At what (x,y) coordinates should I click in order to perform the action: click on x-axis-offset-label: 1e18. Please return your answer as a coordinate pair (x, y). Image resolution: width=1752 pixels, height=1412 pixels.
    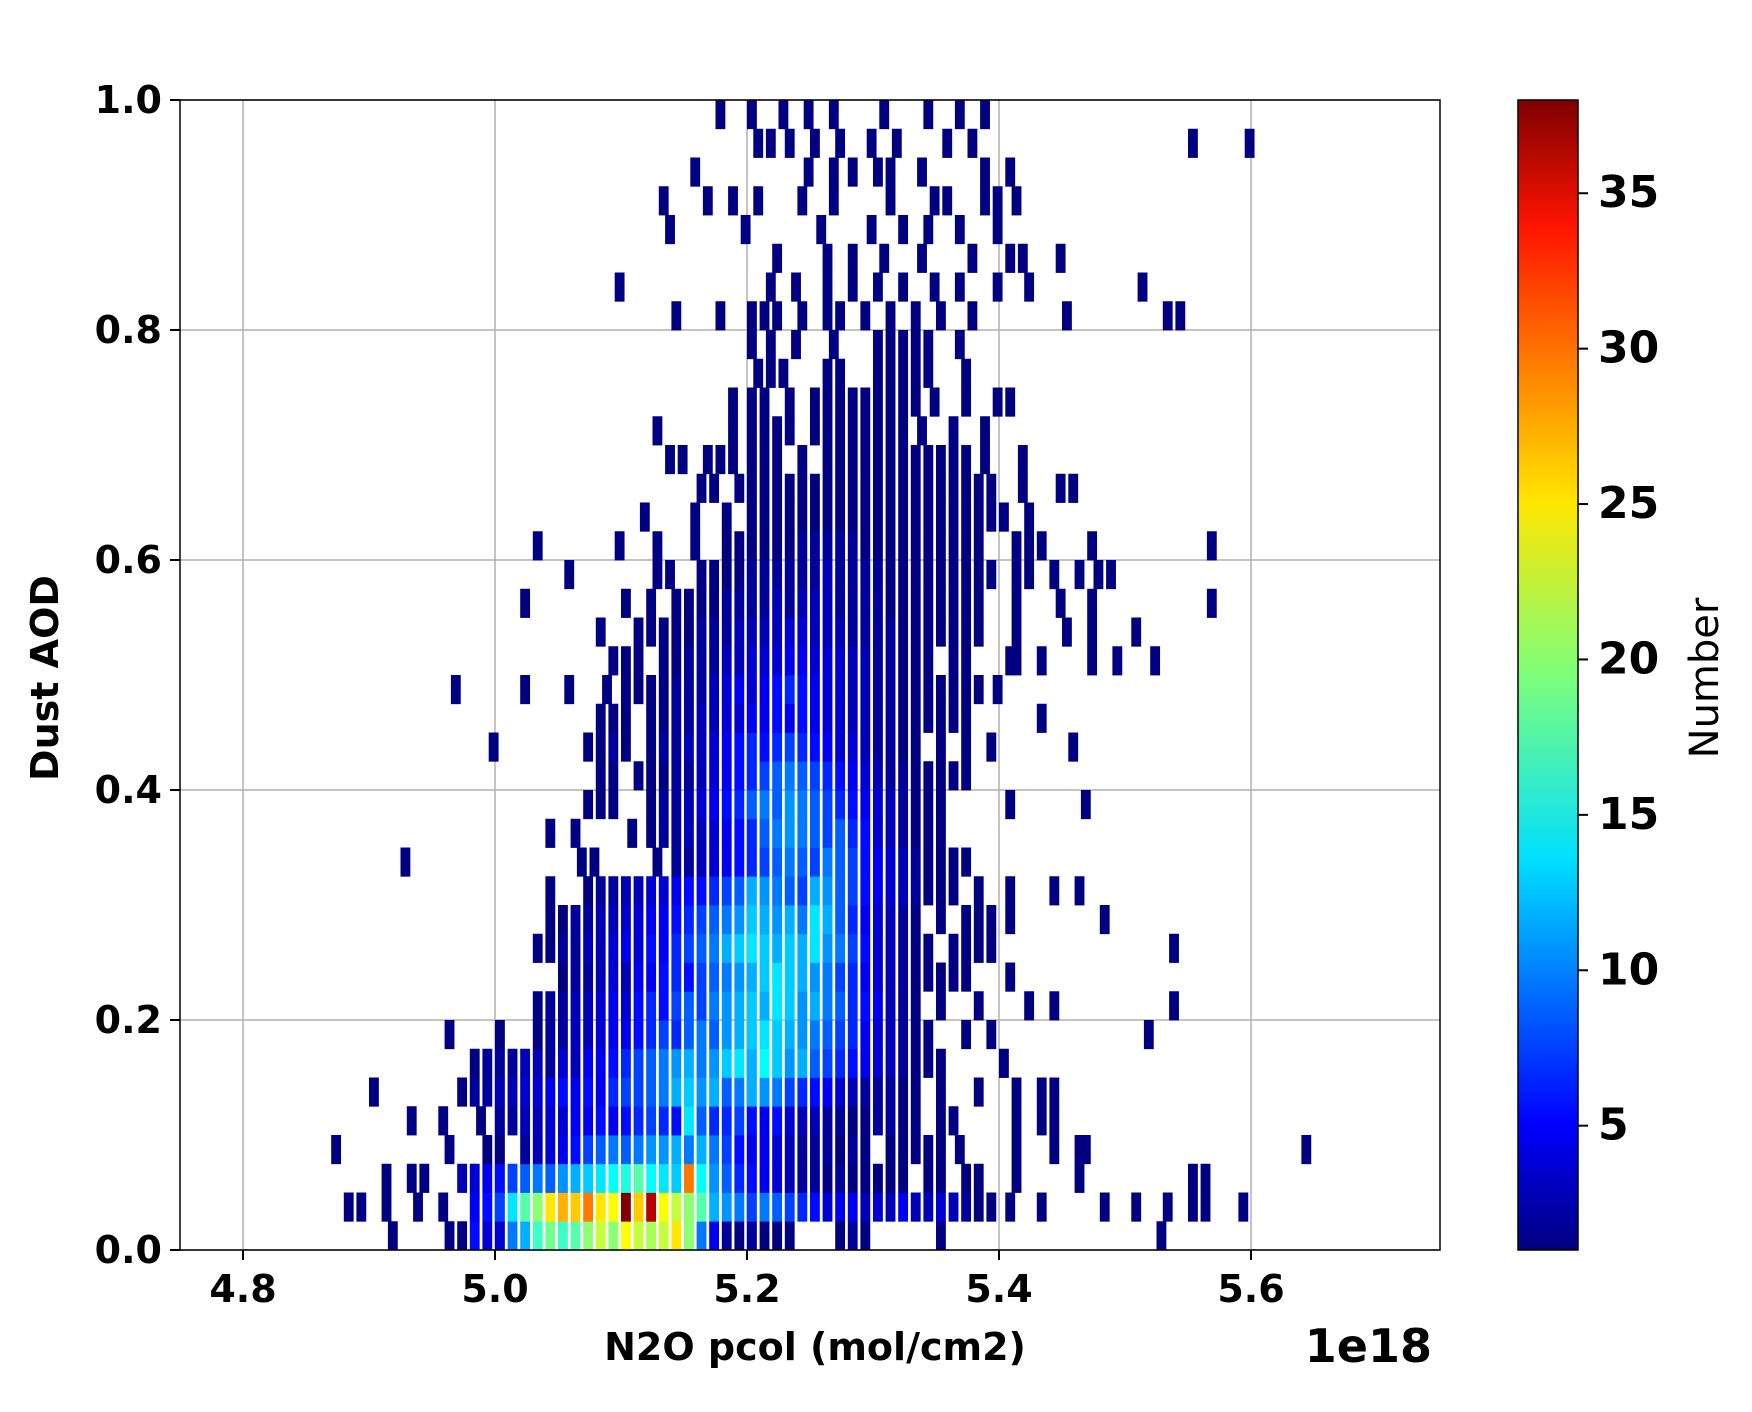
    Looking at the image, I should click on (1368, 1346).